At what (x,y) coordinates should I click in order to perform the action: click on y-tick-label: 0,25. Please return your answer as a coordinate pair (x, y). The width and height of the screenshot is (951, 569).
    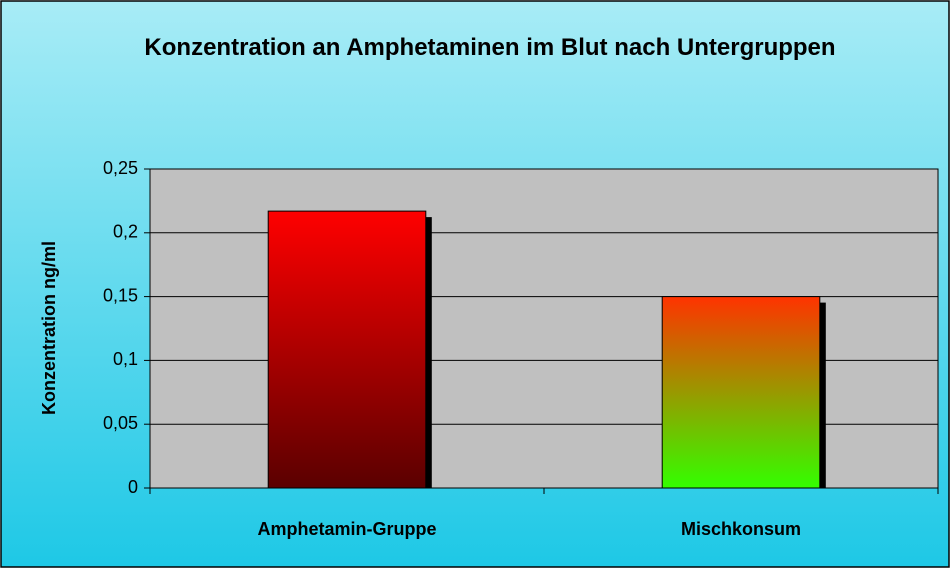
    Looking at the image, I should click on (120, 168).